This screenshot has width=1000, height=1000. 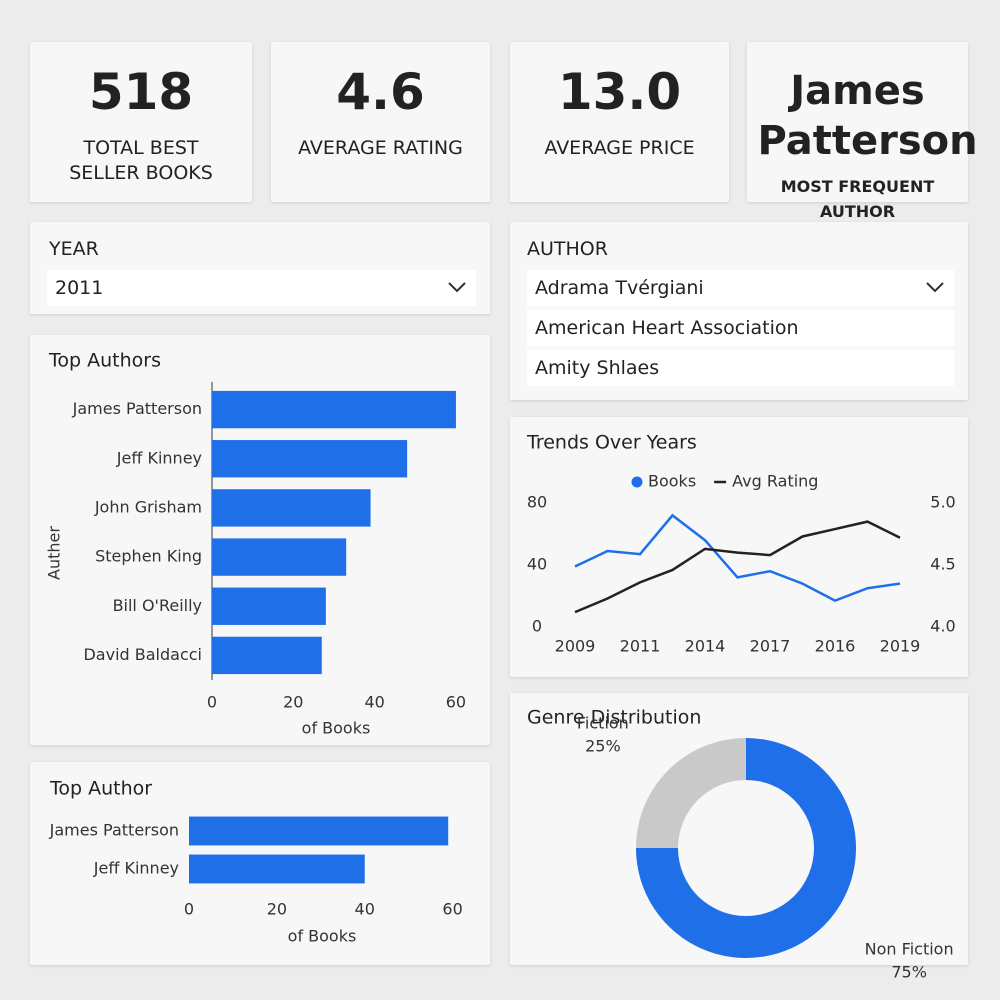 I want to click on option-text: Adrama Tvérgiani, so click(x=619, y=288).